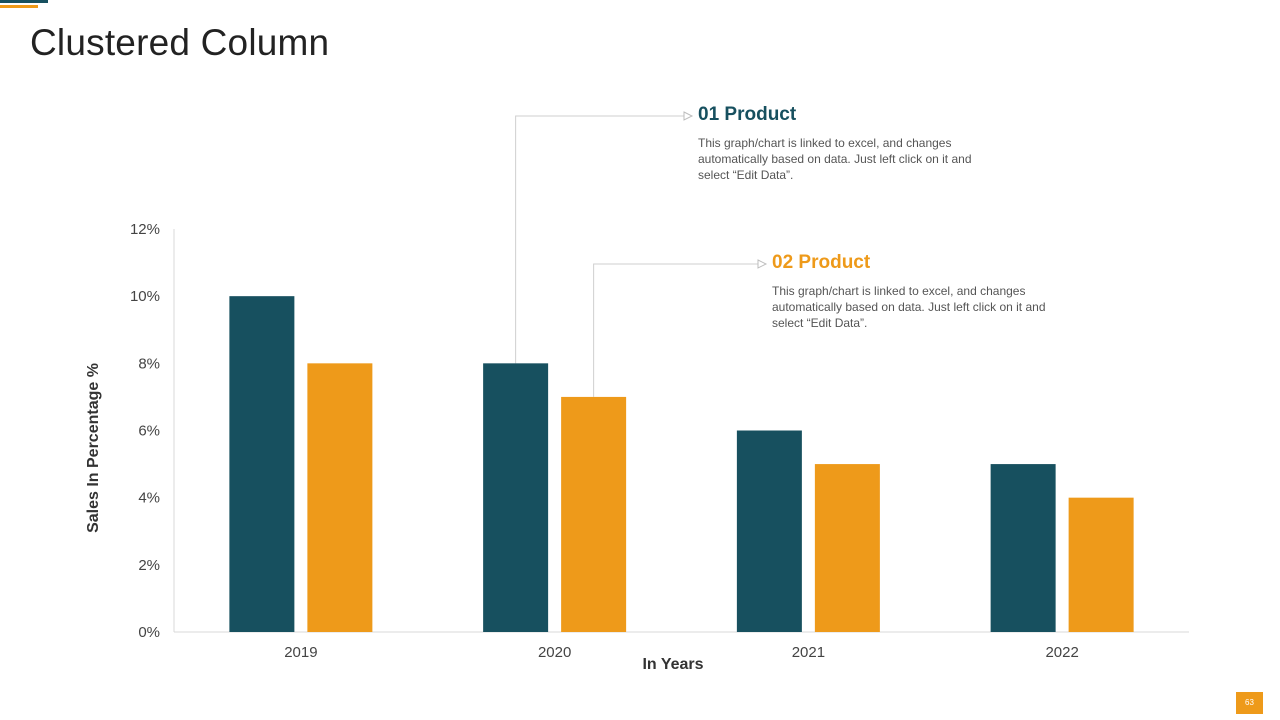 This screenshot has width=1280, height=720. I want to click on y-tick-label: 2%, so click(149, 565).